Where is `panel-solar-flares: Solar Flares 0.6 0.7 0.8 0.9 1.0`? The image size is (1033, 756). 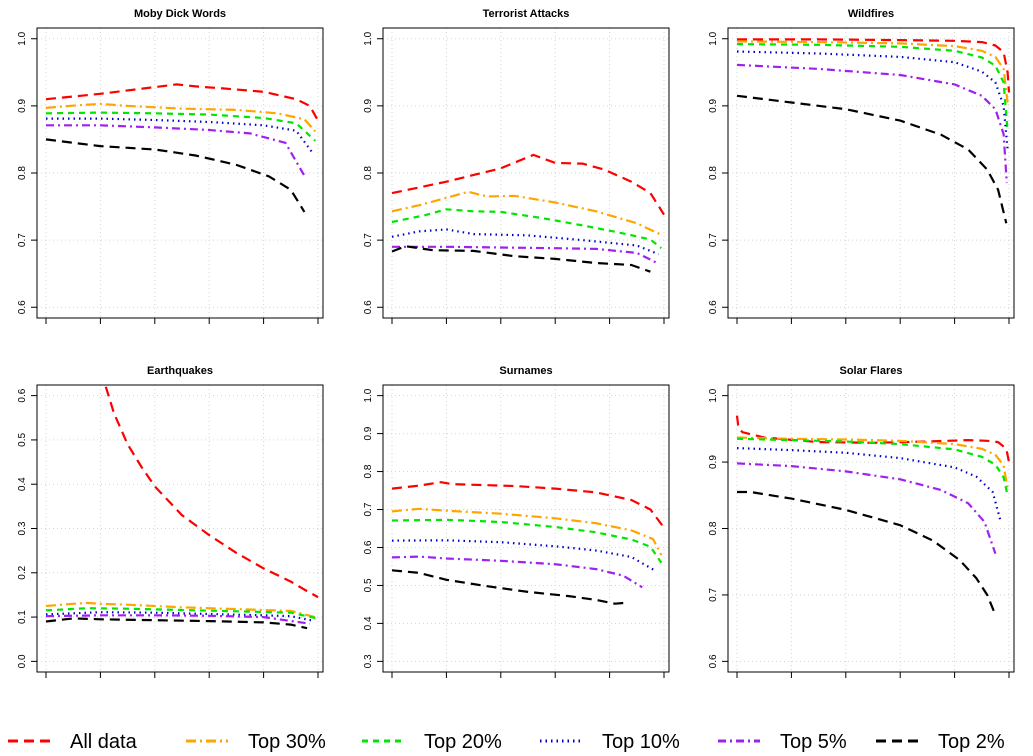 panel-solar-flares: Solar Flares 0.6 0.7 0.8 0.9 1.0 is located at coordinates (861, 521).